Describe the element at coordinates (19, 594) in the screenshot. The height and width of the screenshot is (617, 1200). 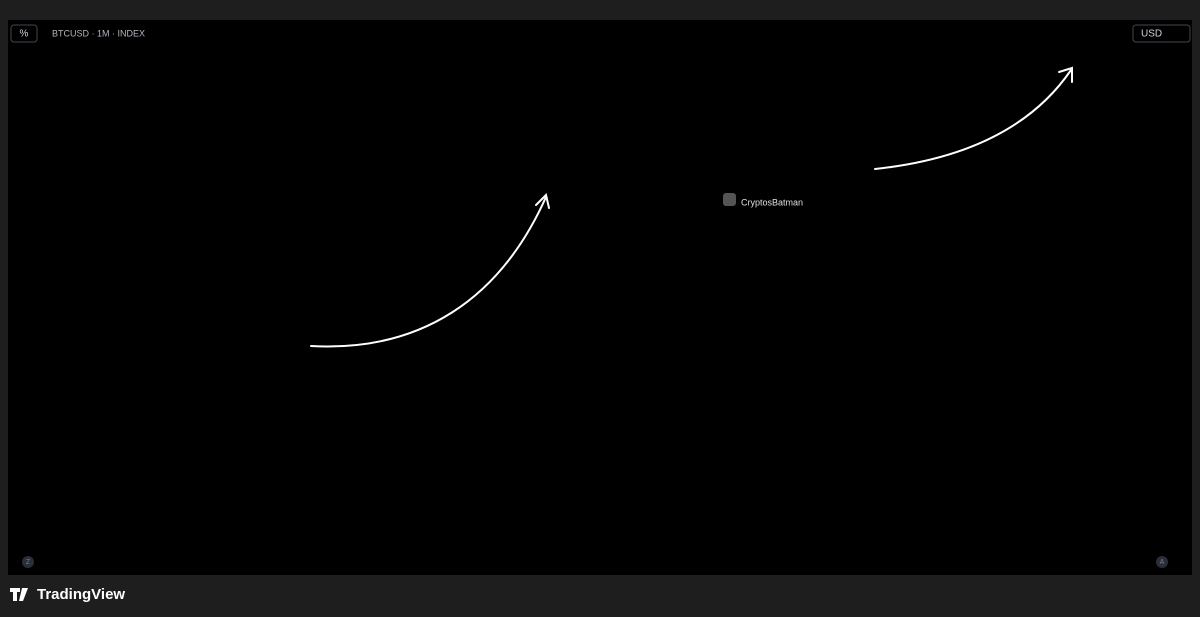
I see `brand-icon` at that location.